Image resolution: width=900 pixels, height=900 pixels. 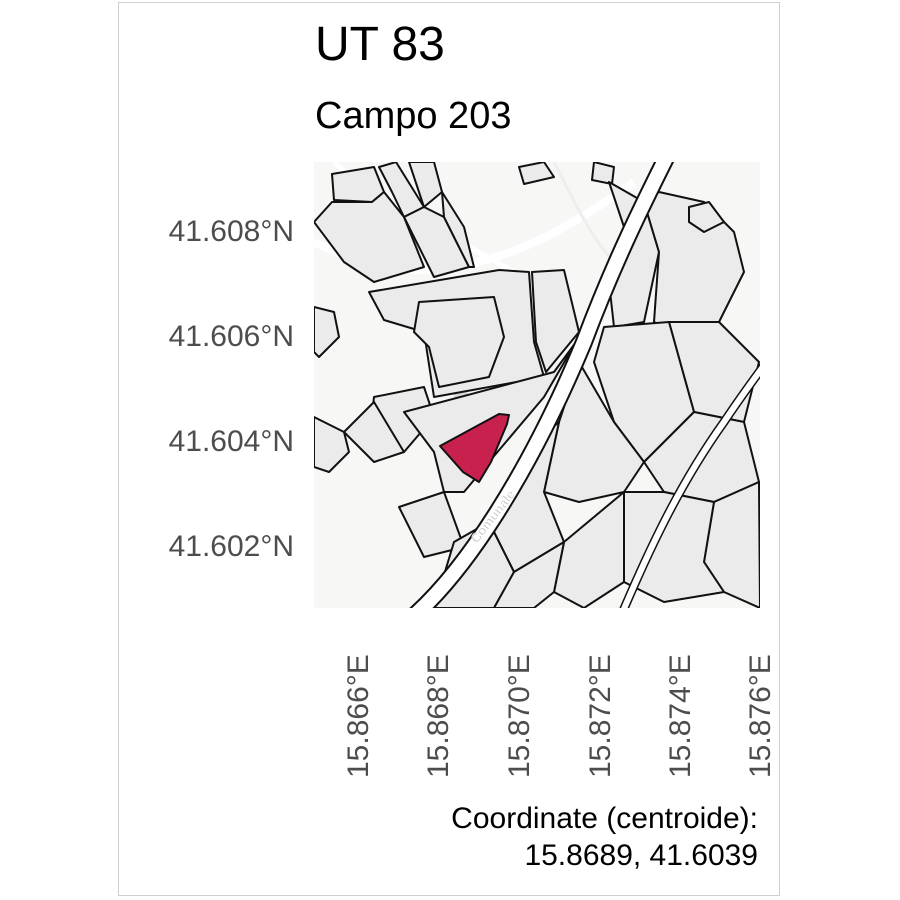 I want to click on x-tick-label: 15.876°E, so click(x=760, y=716).